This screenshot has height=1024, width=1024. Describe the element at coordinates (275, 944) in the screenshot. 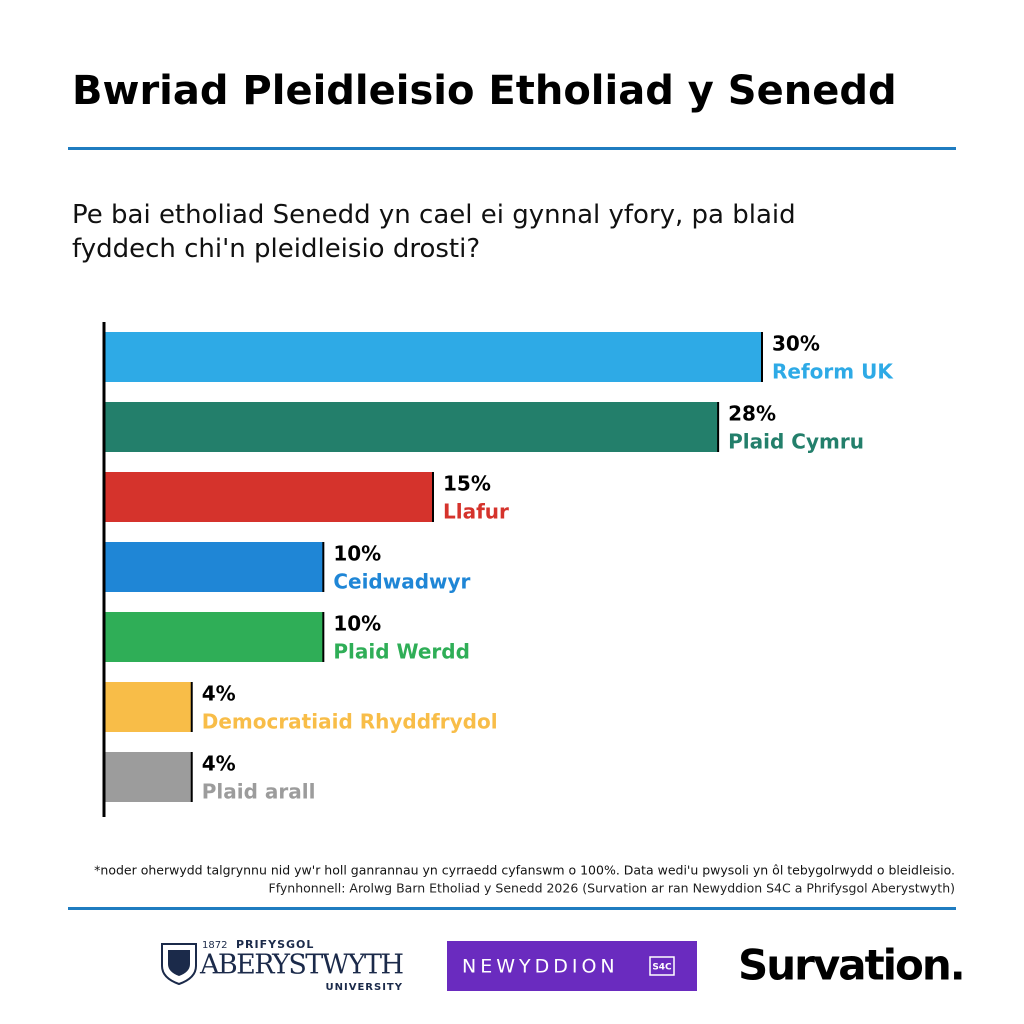

I see `logo-text: PRIFYSGOL` at that location.